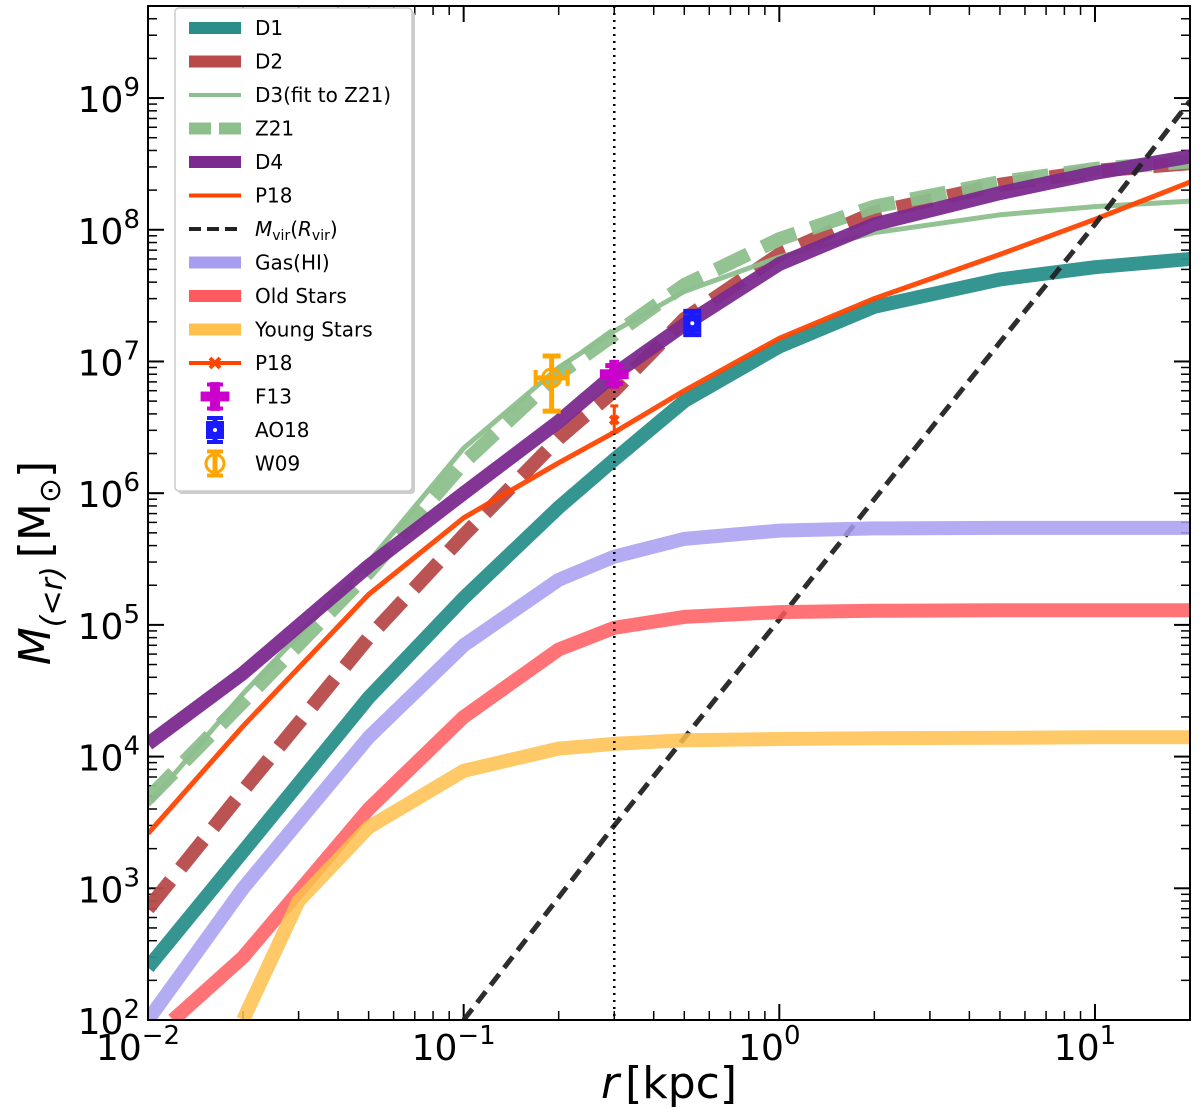  What do you see at coordinates (273, 397) in the screenshot?
I see `legend-label: F13` at bounding box center [273, 397].